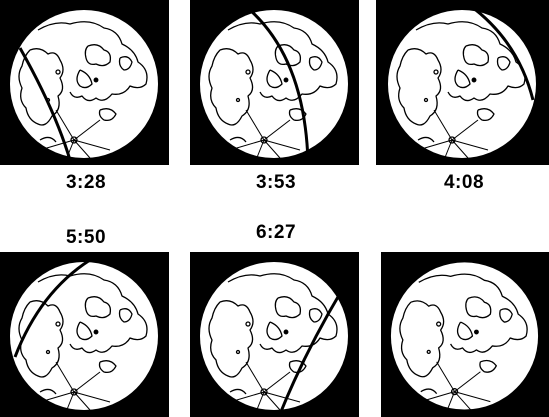 This screenshot has height=417, width=549. I want to click on time-label-5: 6:27, so click(276, 232).